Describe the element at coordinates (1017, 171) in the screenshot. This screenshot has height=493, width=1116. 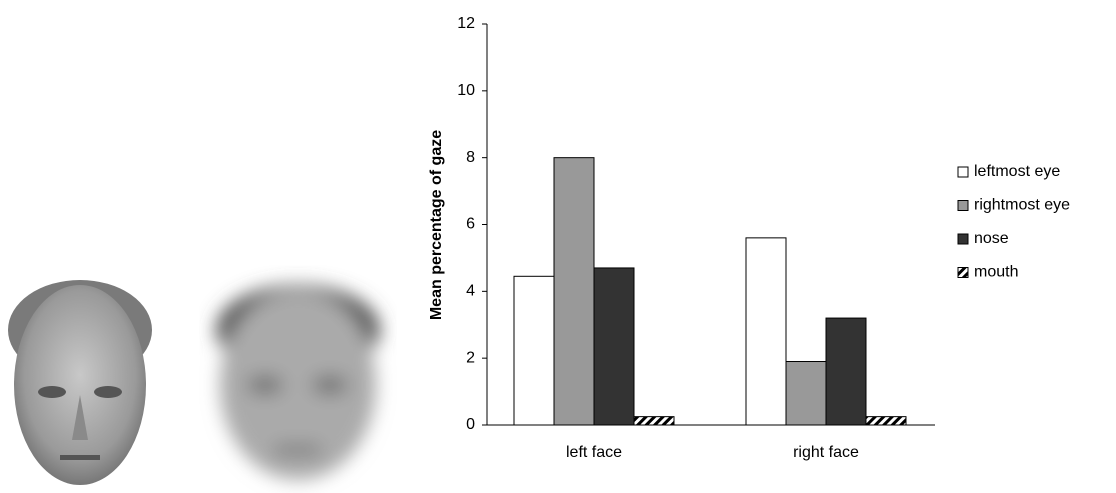
I see `legend-label: leftmost eye` at that location.